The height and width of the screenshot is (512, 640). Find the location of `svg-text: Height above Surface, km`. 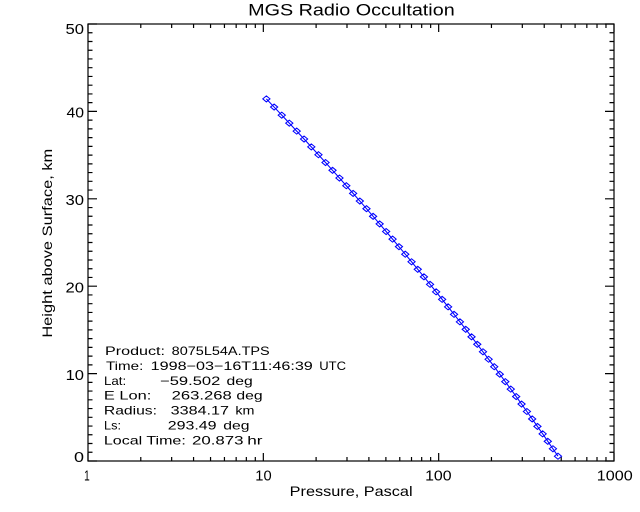

svg-text: Height above Surface, km is located at coordinates (47, 243).